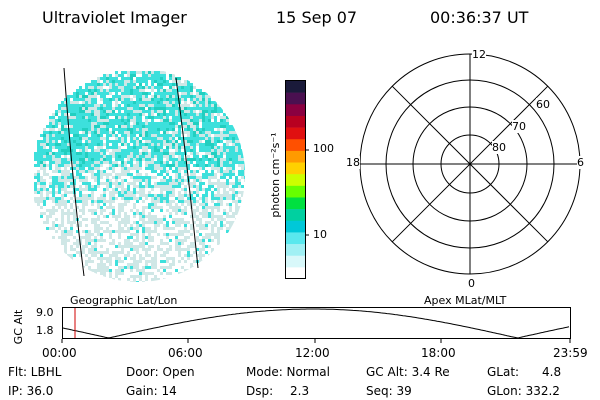 This screenshot has height=400, width=600. Describe the element at coordinates (300, 391) in the screenshot. I see `dsp-value: 2.3` at that location.